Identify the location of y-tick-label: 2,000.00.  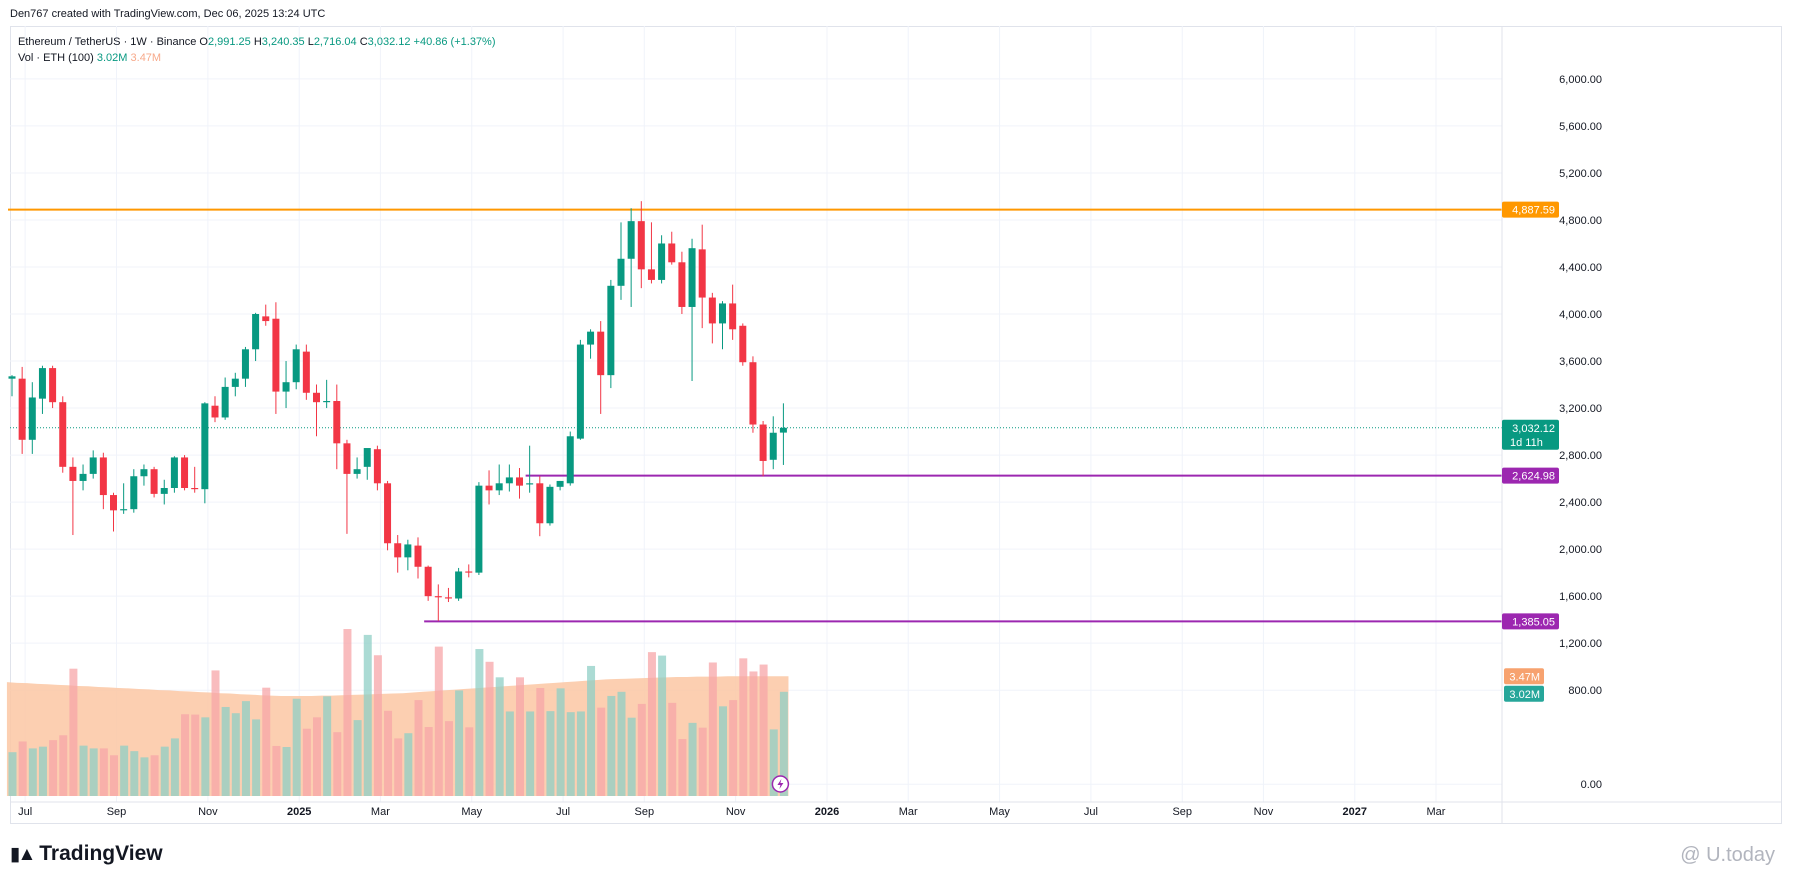
(1580, 550).